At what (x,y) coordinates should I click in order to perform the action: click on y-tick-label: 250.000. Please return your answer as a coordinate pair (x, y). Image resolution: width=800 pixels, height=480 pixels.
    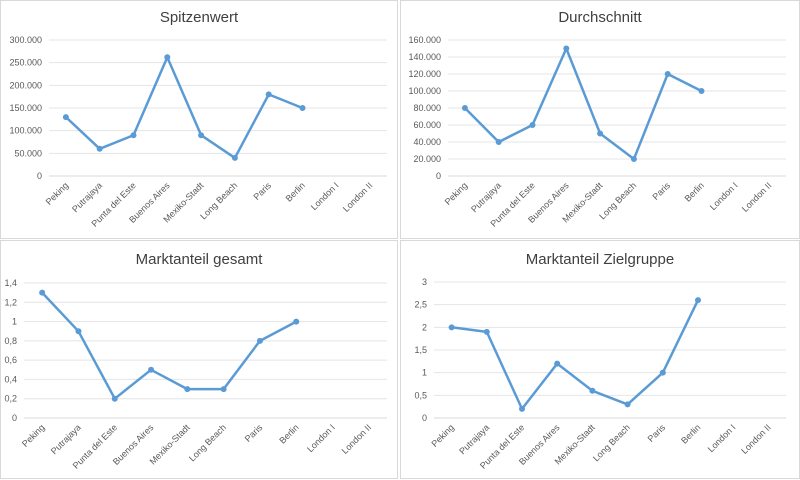
    Looking at the image, I should click on (25, 63).